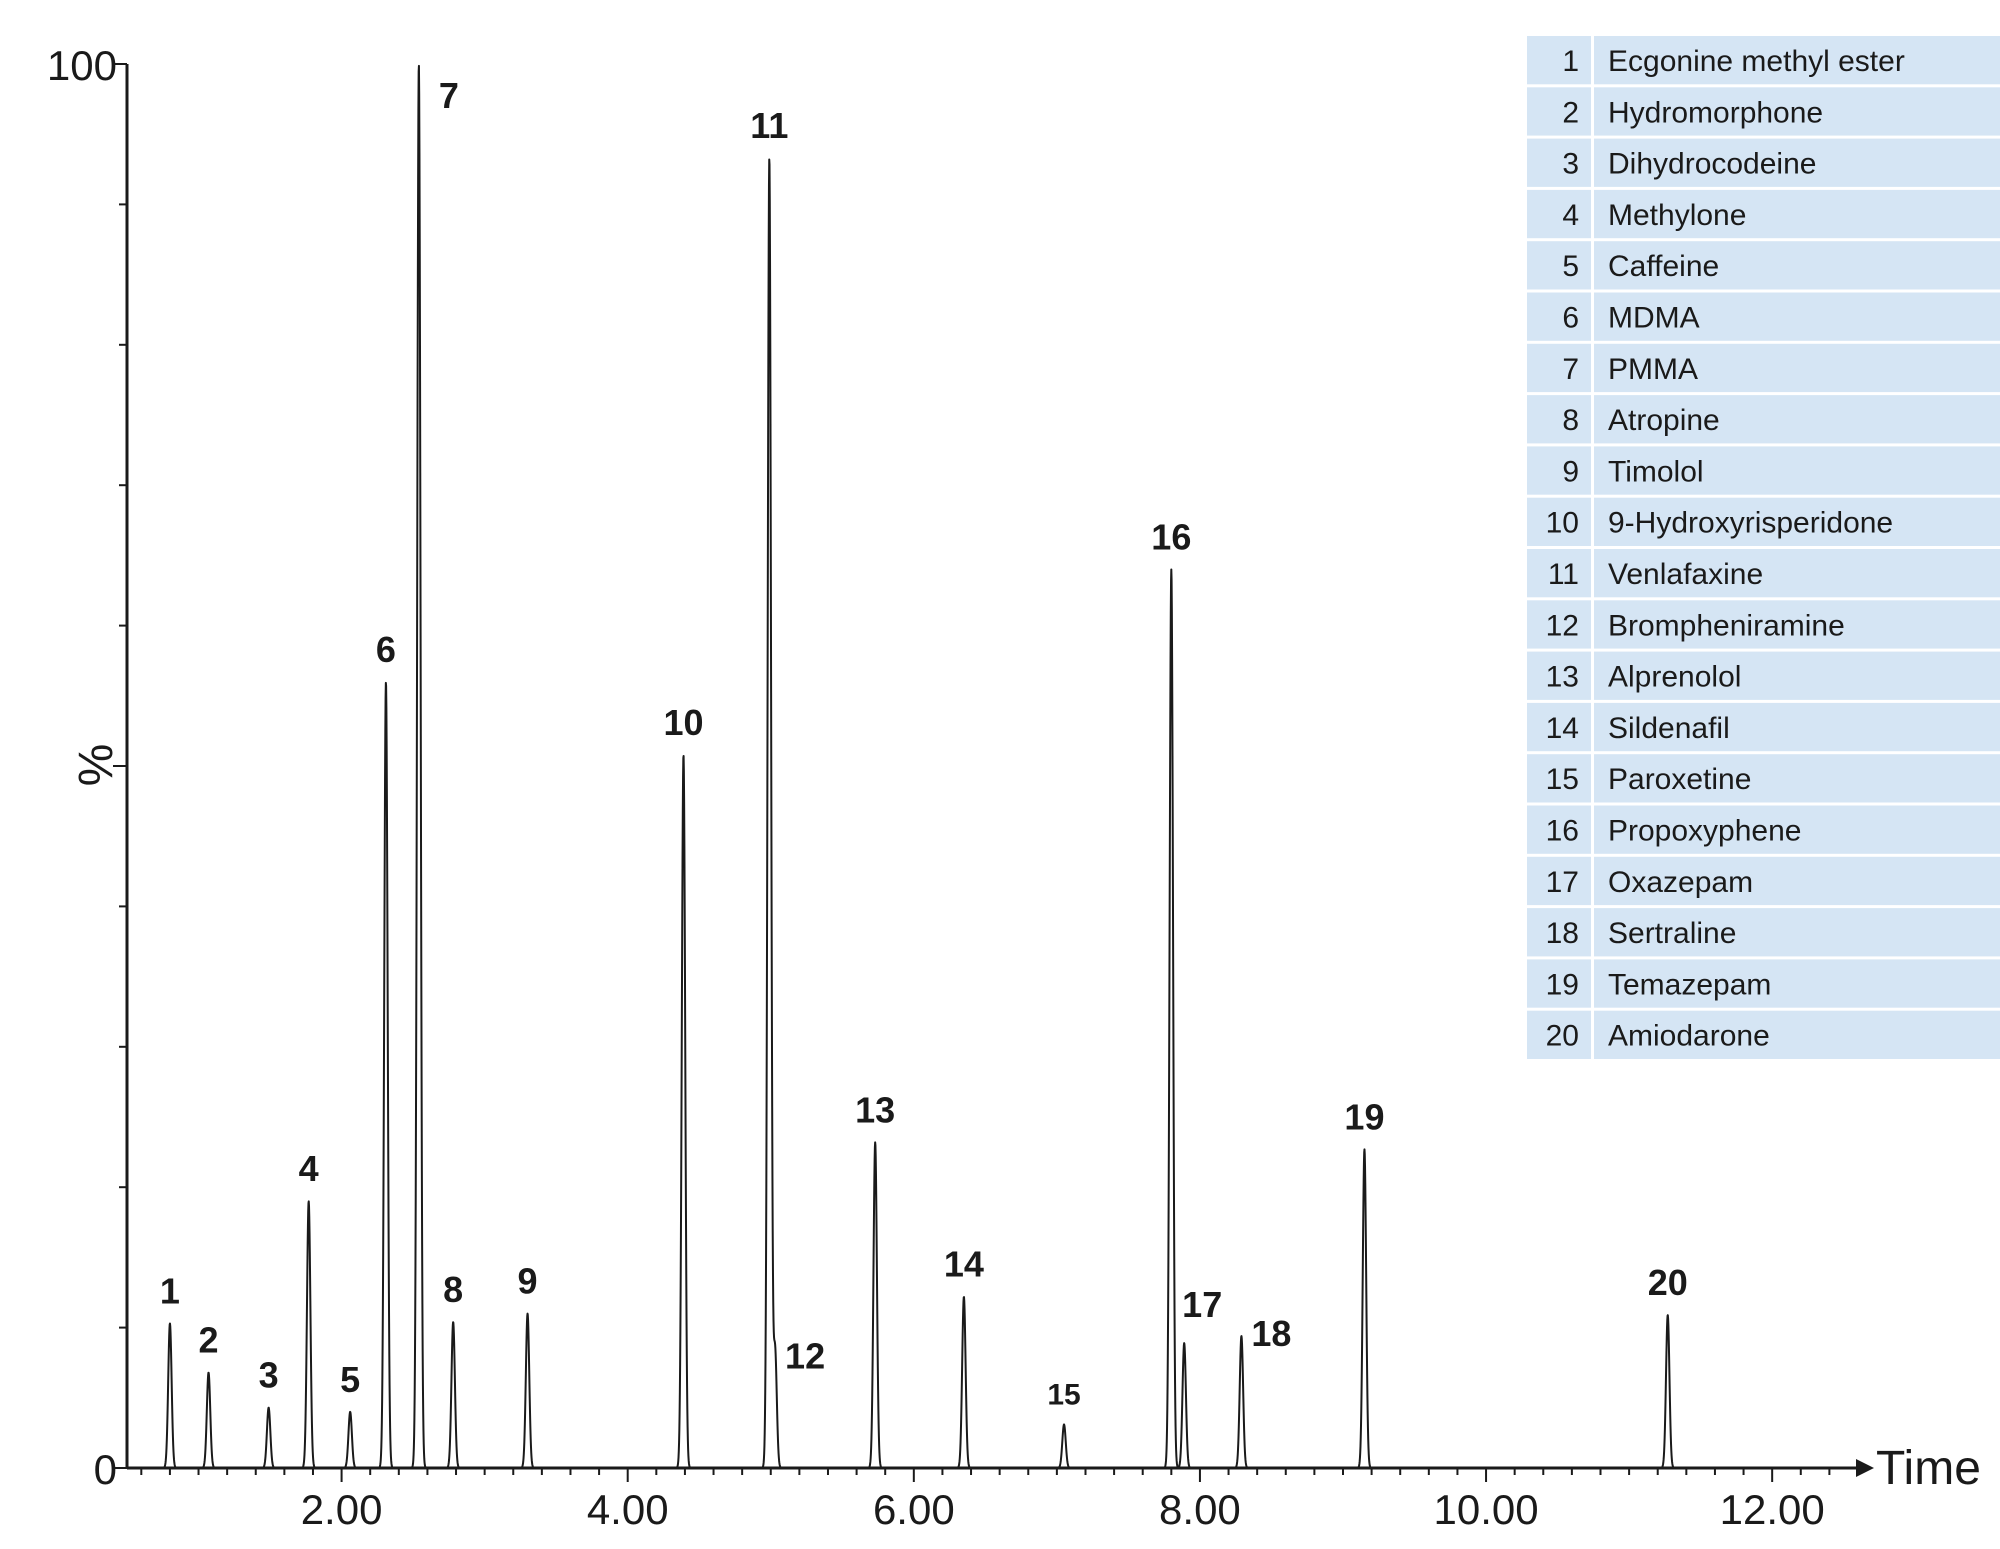 The image size is (2000, 1549). What do you see at coordinates (1562, 1036) in the screenshot?
I see `legend-id: 20` at bounding box center [1562, 1036].